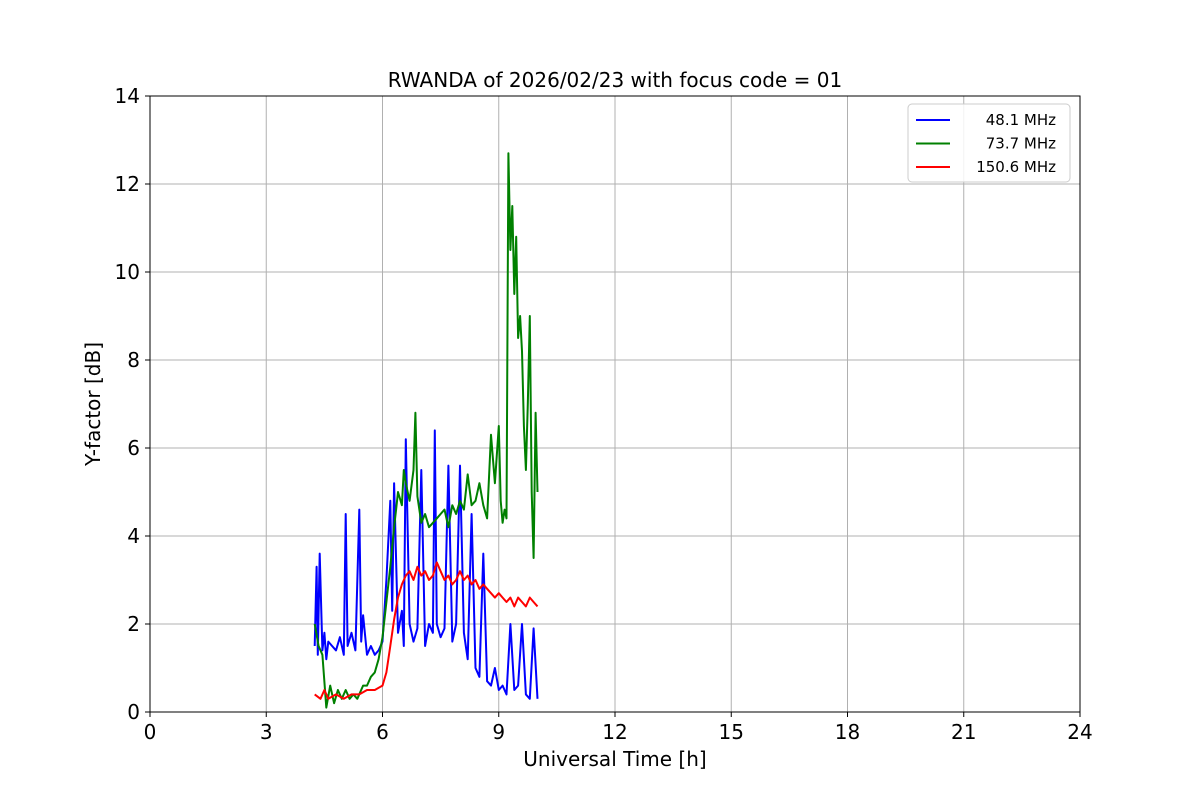  I want to click on x-axis-label: Universal Time [h], so click(614, 759).